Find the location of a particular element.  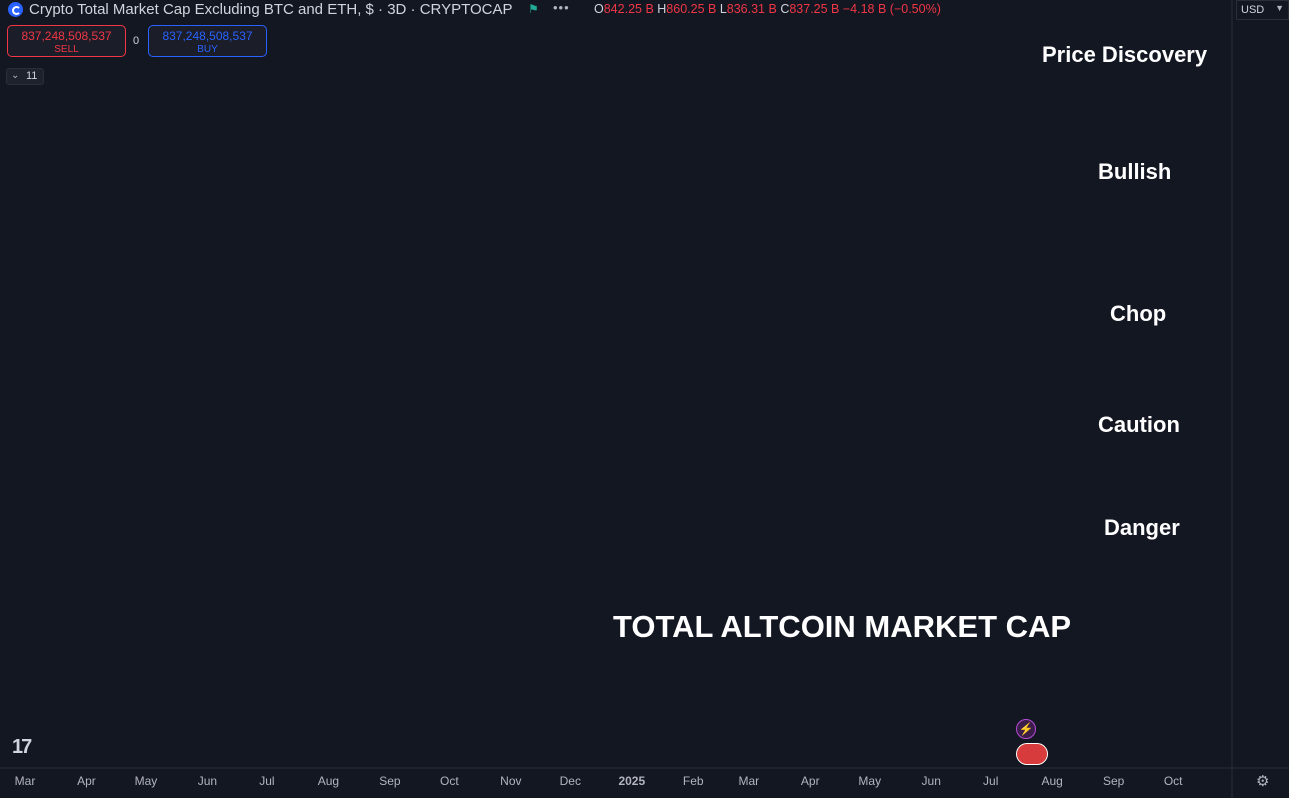

zone-bullish: Bullish is located at coordinates (1135, 171).